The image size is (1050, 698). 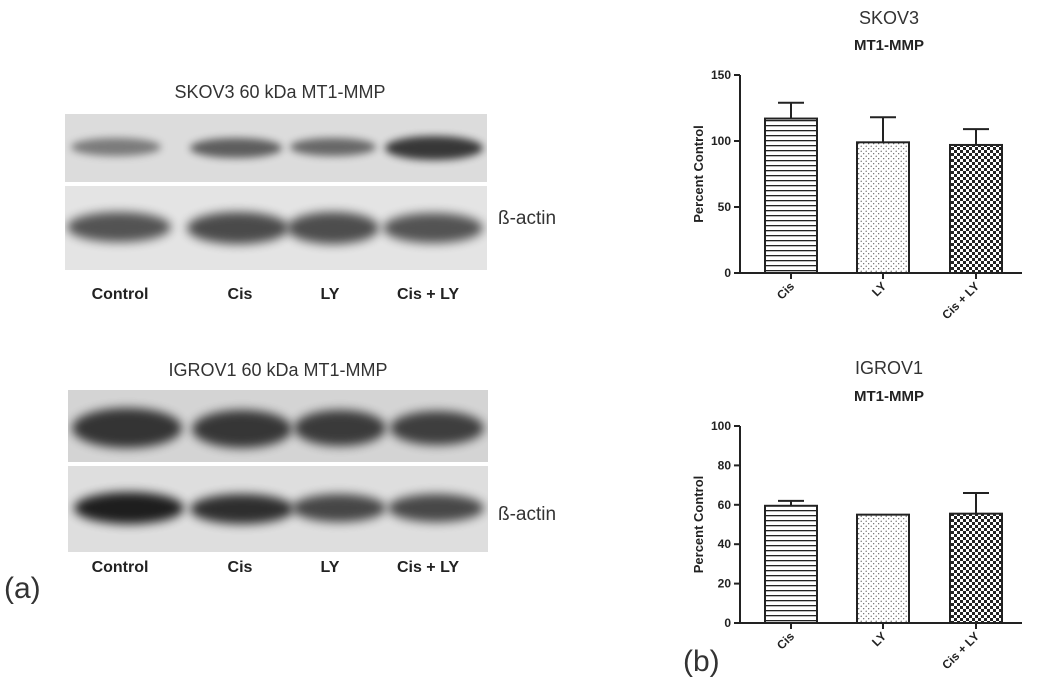 I want to click on actin-label-skov3: ß-actin, so click(x=527, y=218).